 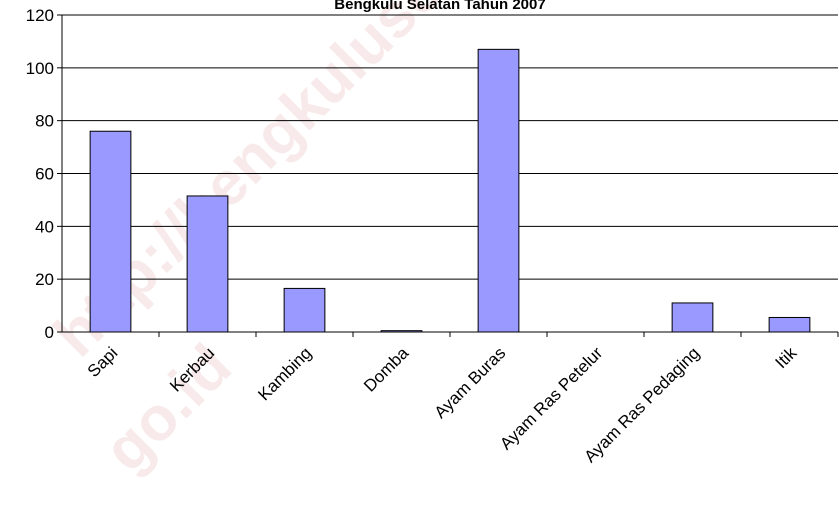 I want to click on x-tick-label-itik: Itik, so click(x=786, y=357).